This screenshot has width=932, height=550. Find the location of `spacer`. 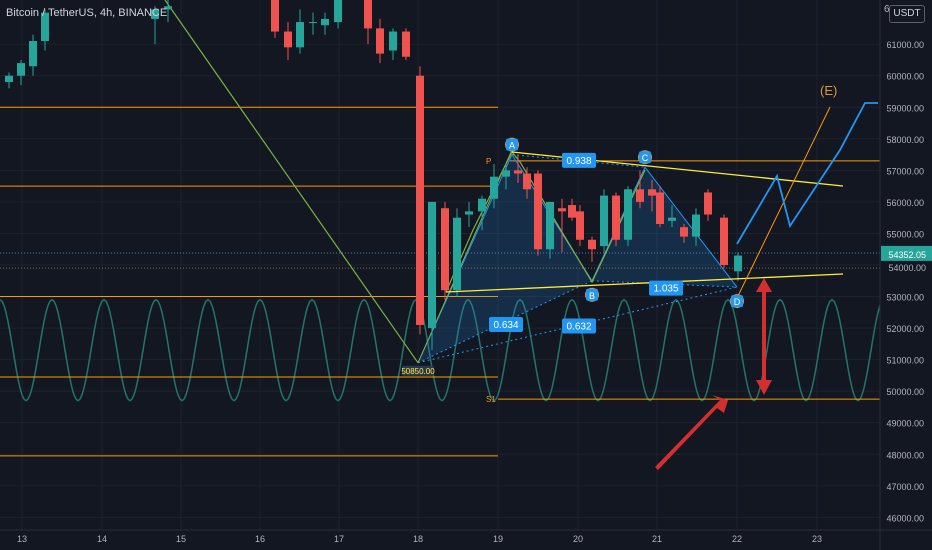

spacer is located at coordinates (906, 267).